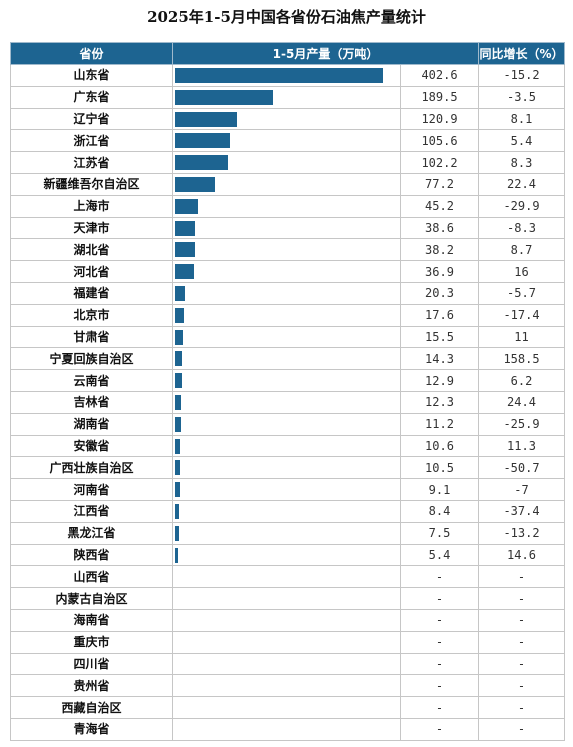  What do you see at coordinates (91, 359) in the screenshot?
I see `province-name: 宁夏回族自治区` at bounding box center [91, 359].